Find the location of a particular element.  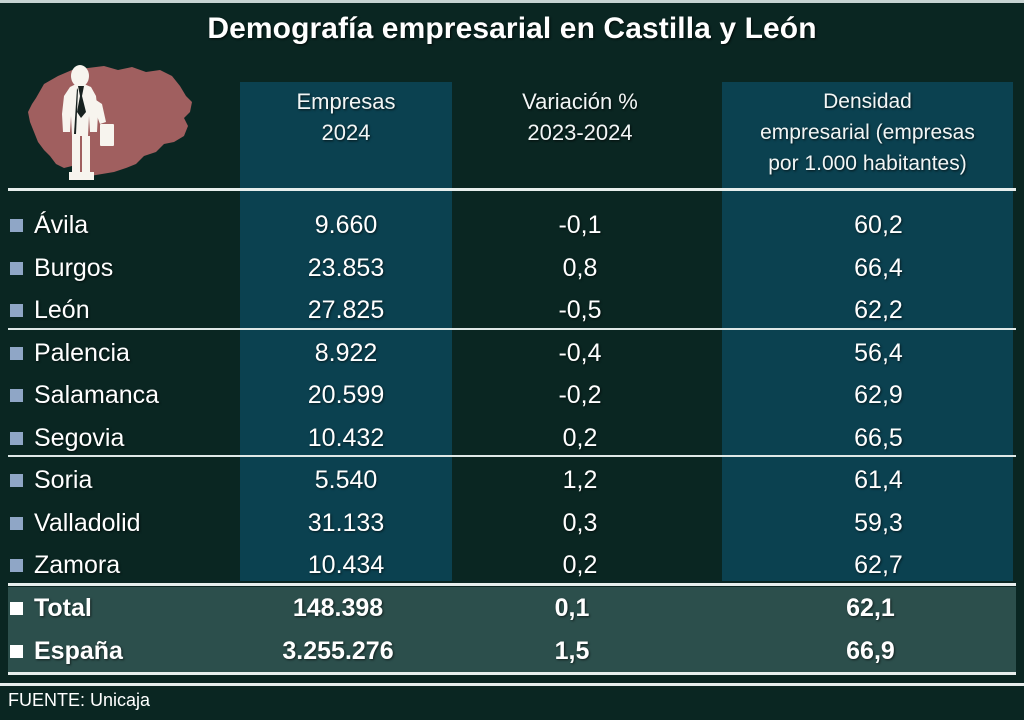

row-label: Segovia is located at coordinates (120, 438).